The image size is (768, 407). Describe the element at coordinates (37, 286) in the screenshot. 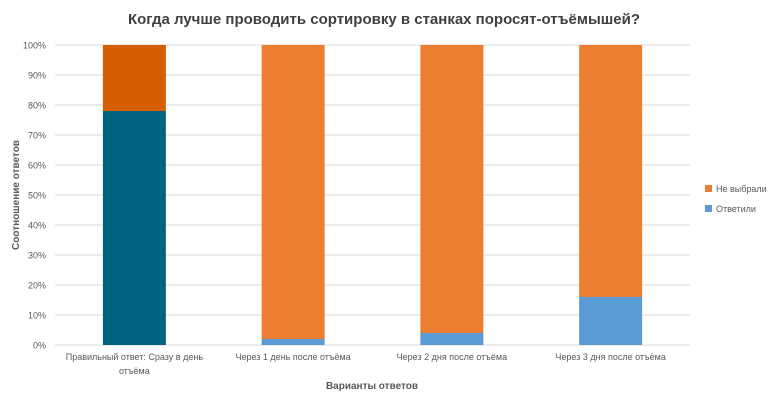

I see `y-tick-label: 20%` at that location.